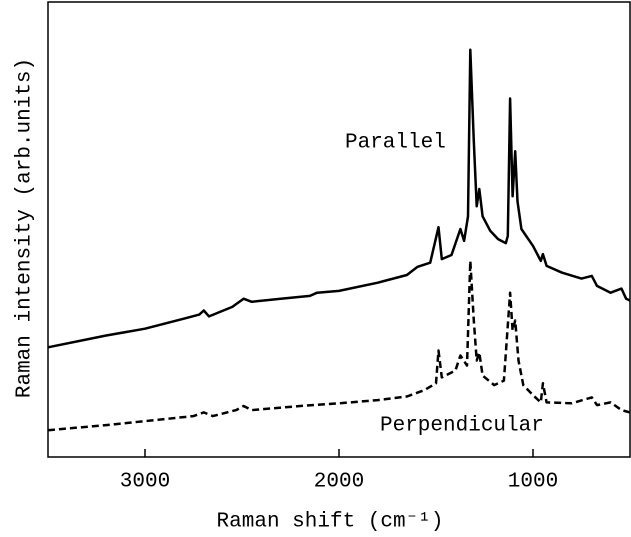 Image resolution: width=631 pixels, height=537 pixels. I want to click on y-axis-label: Raman intensity (arb.units), so click(25, 228).